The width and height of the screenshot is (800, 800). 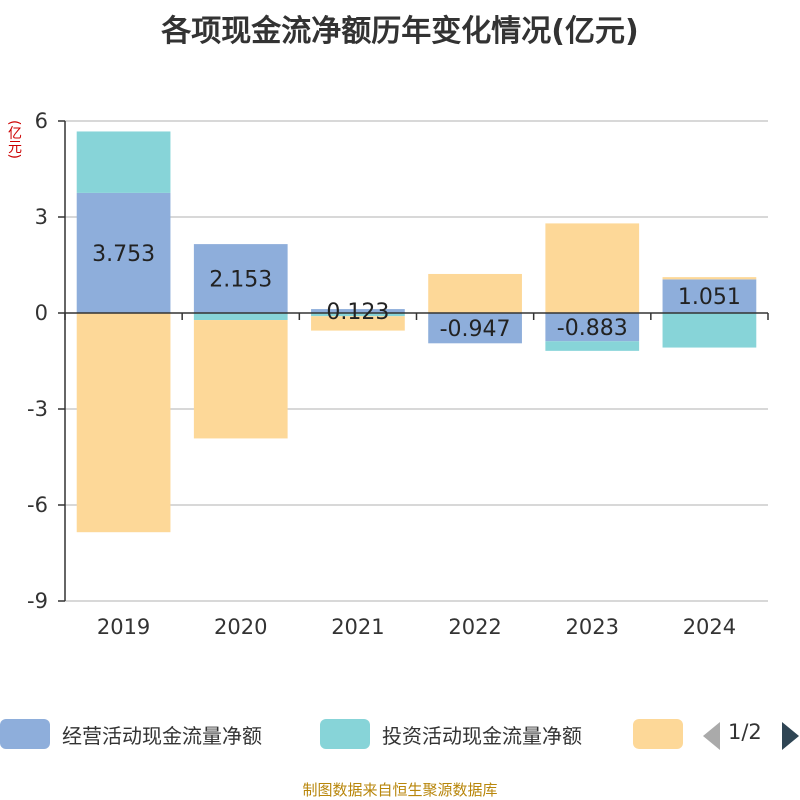 What do you see at coordinates (790, 736) in the screenshot?
I see `legend-next-page-icon` at bounding box center [790, 736].